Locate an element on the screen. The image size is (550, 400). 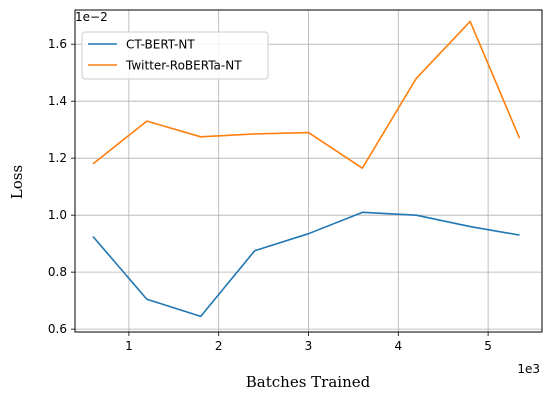
y-axis-offset-label: 1e−2 is located at coordinates (91, 17).